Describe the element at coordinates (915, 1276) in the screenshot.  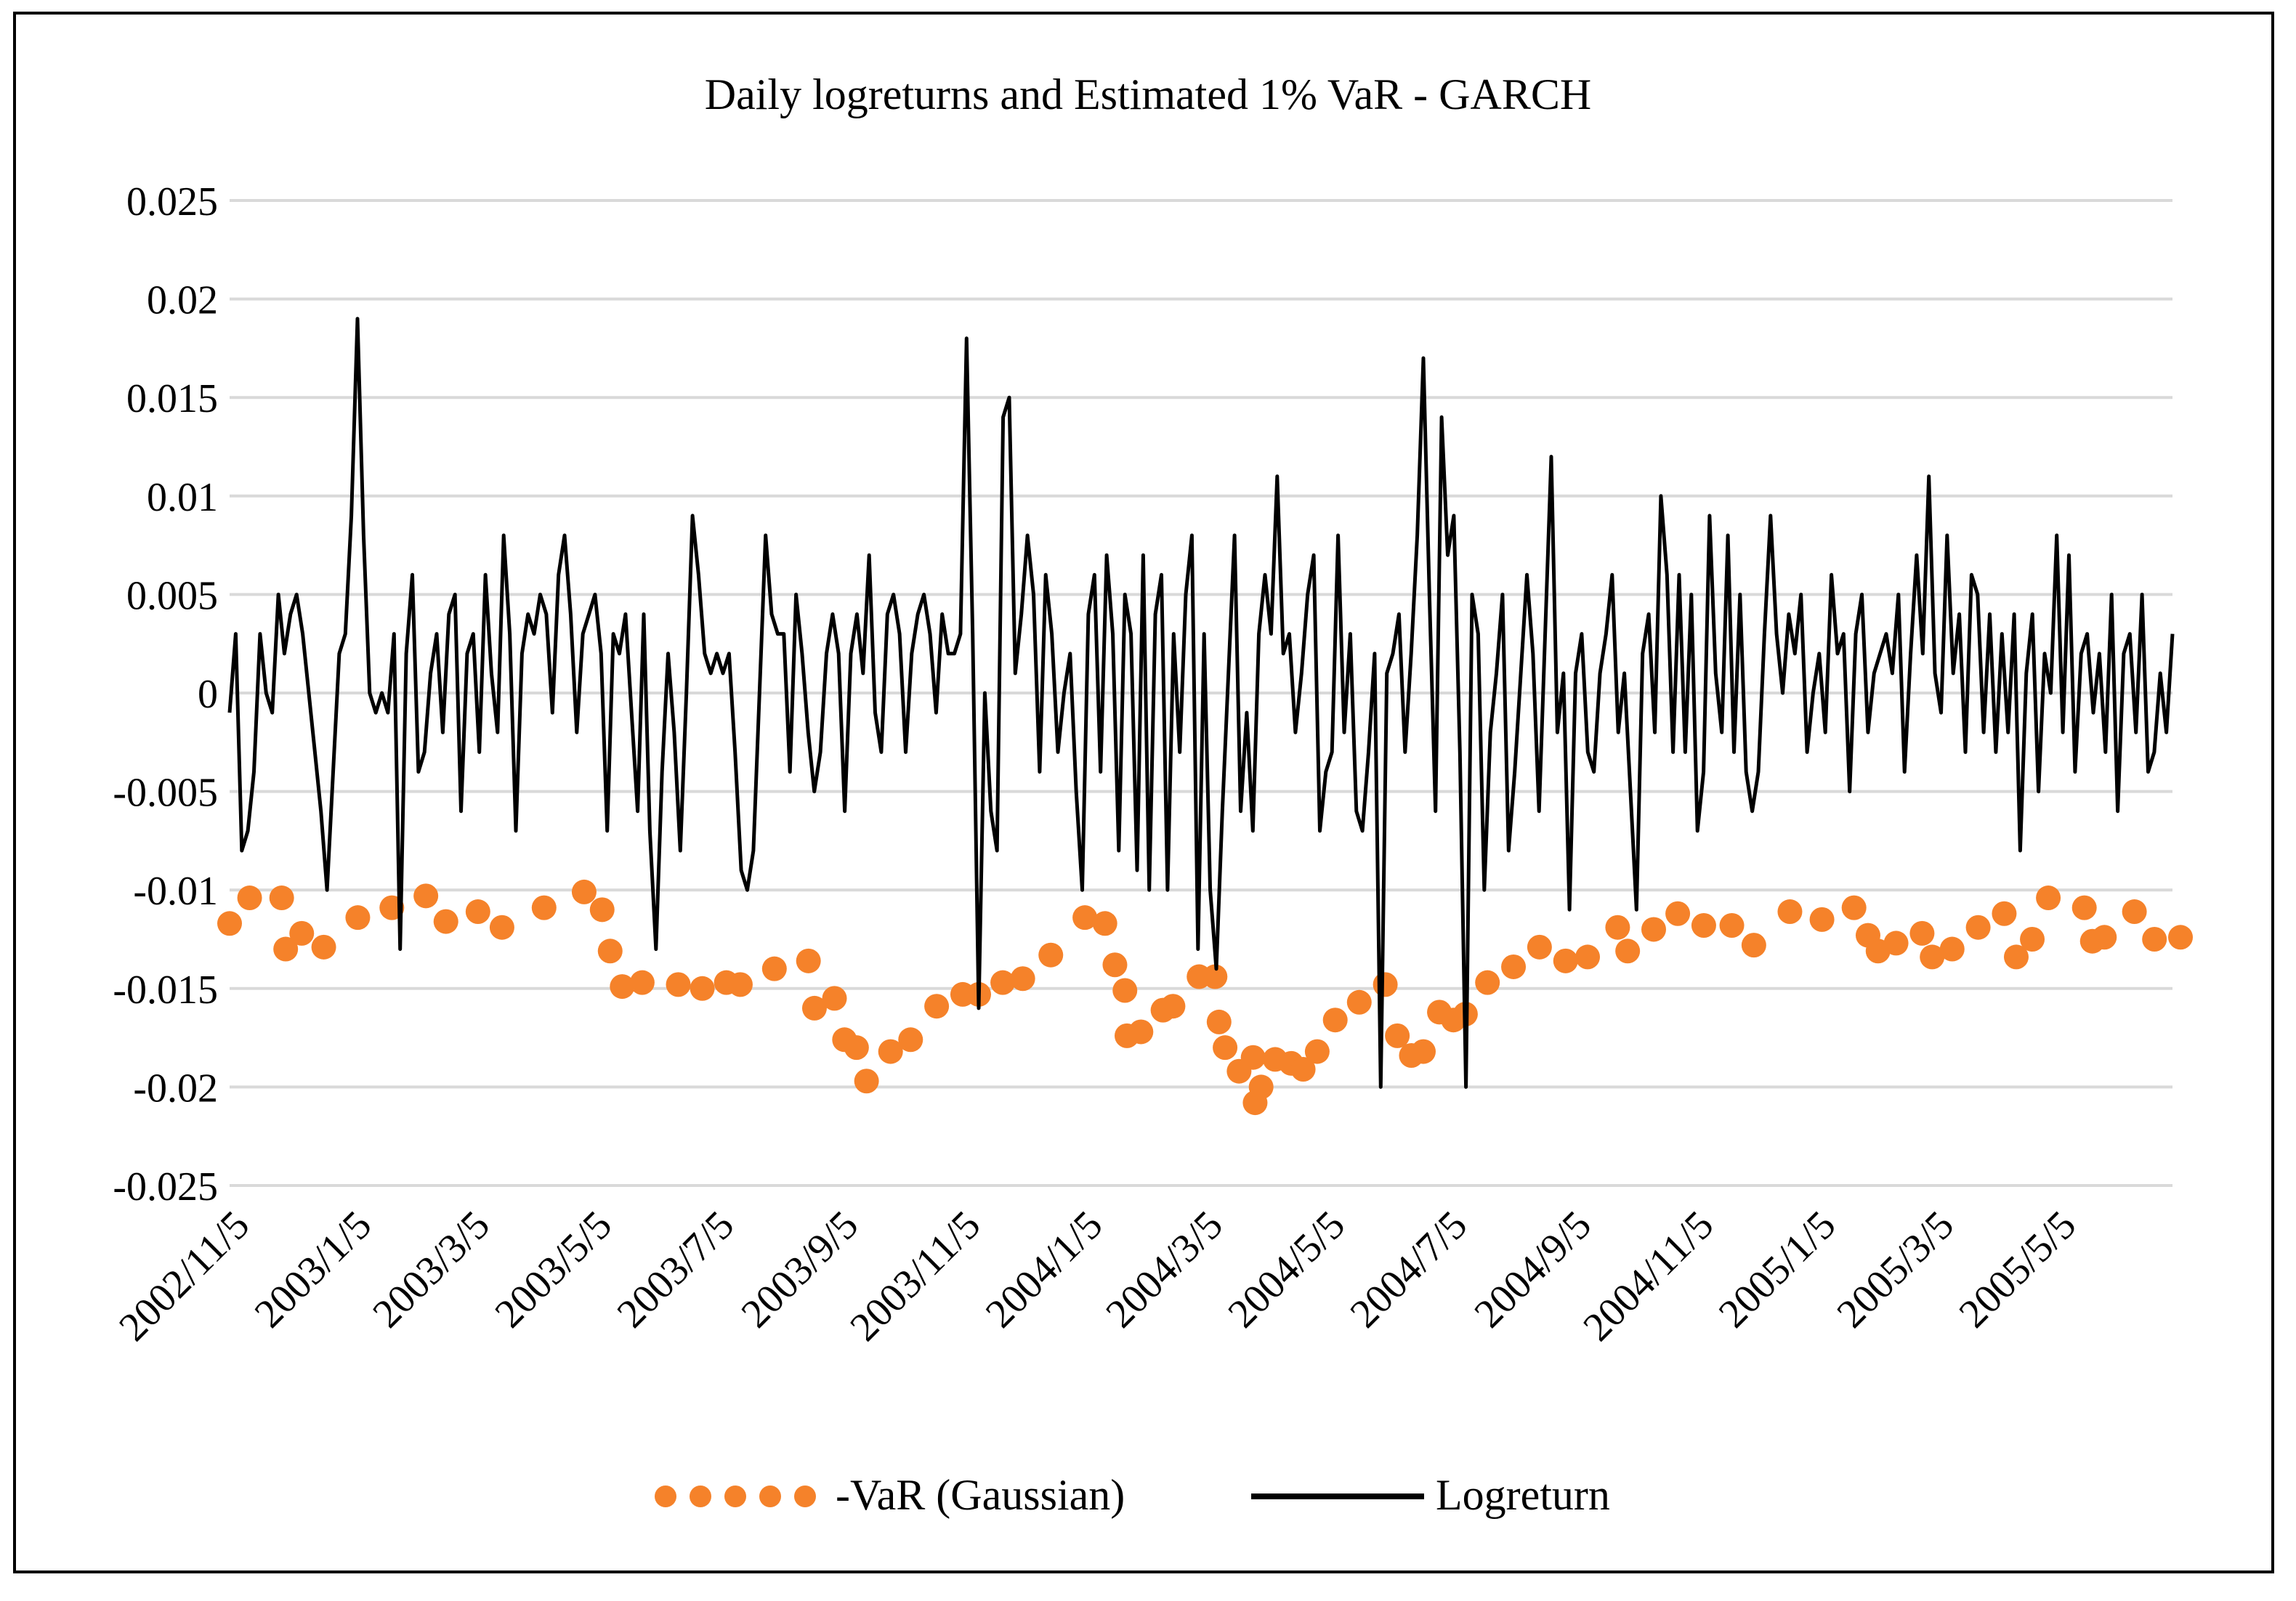
I see `x-tick-label: 2003/11/5` at that location.